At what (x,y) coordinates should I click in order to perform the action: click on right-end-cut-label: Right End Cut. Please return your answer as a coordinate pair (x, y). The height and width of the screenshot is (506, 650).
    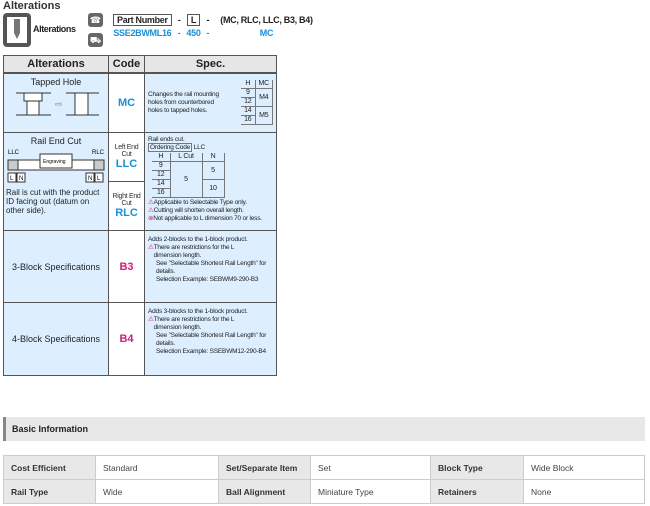
    Looking at the image, I should click on (126, 200).